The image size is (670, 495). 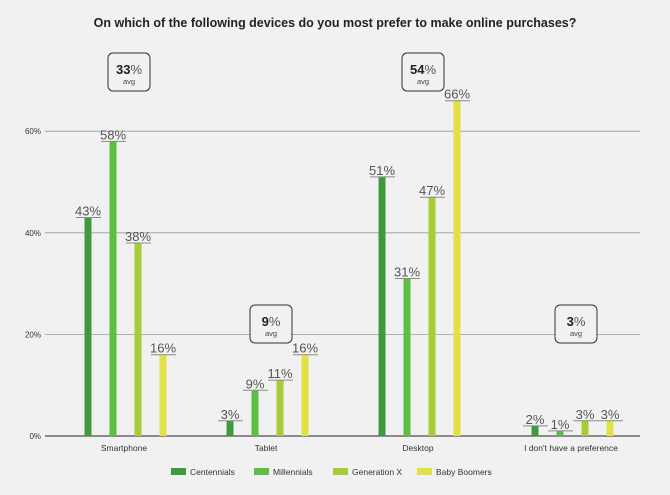 I want to click on average-callout: 54%avg, so click(x=423, y=72).